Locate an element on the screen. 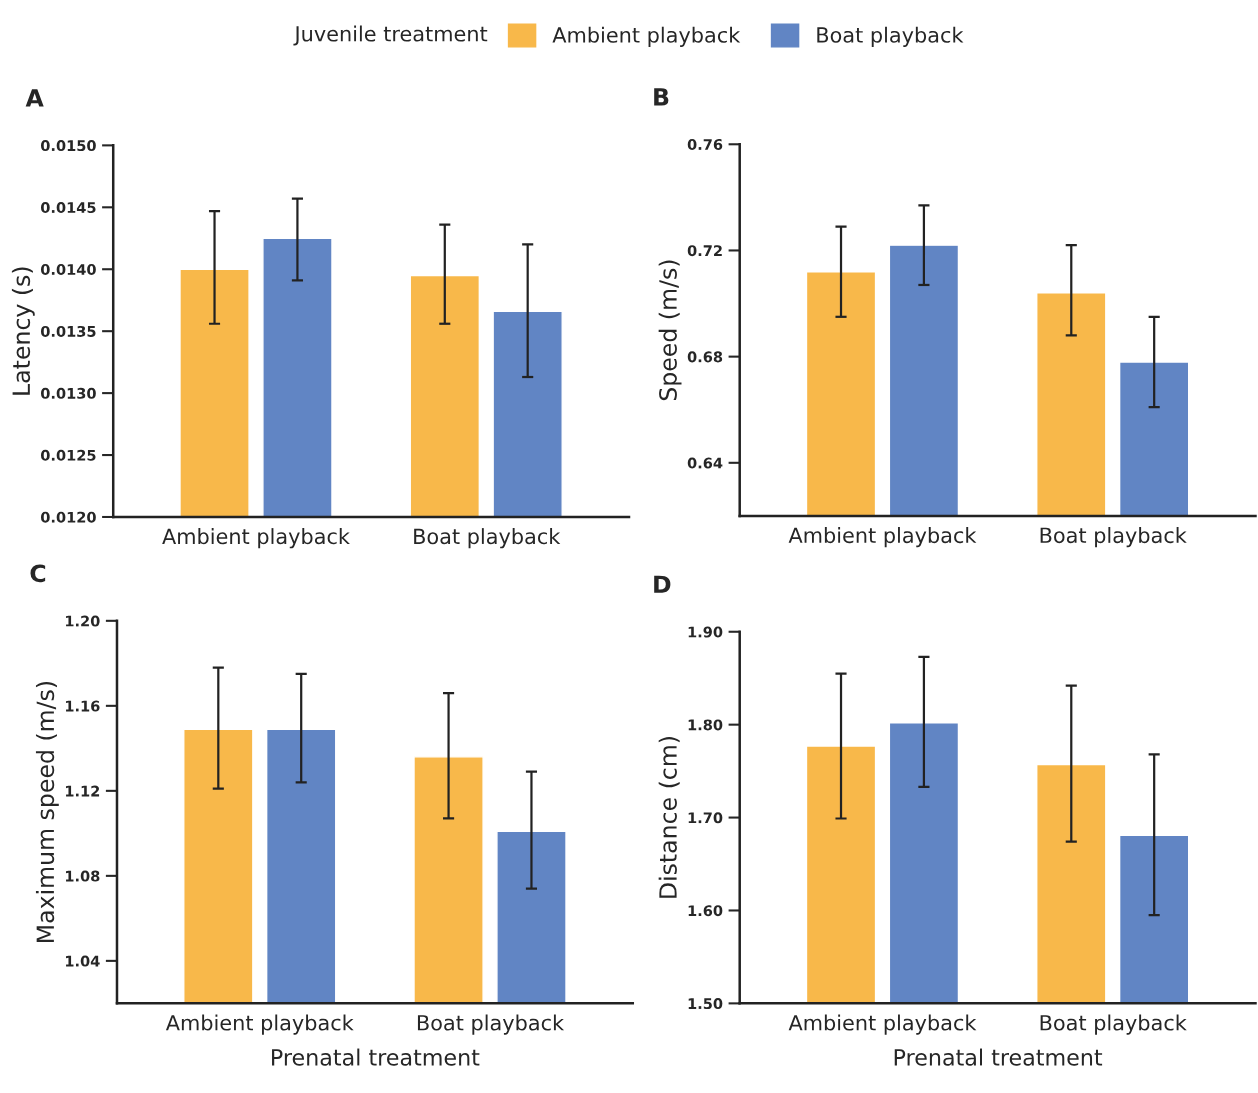 The image size is (1258, 1093). y-tick-label: 0.68 is located at coordinates (705, 357).